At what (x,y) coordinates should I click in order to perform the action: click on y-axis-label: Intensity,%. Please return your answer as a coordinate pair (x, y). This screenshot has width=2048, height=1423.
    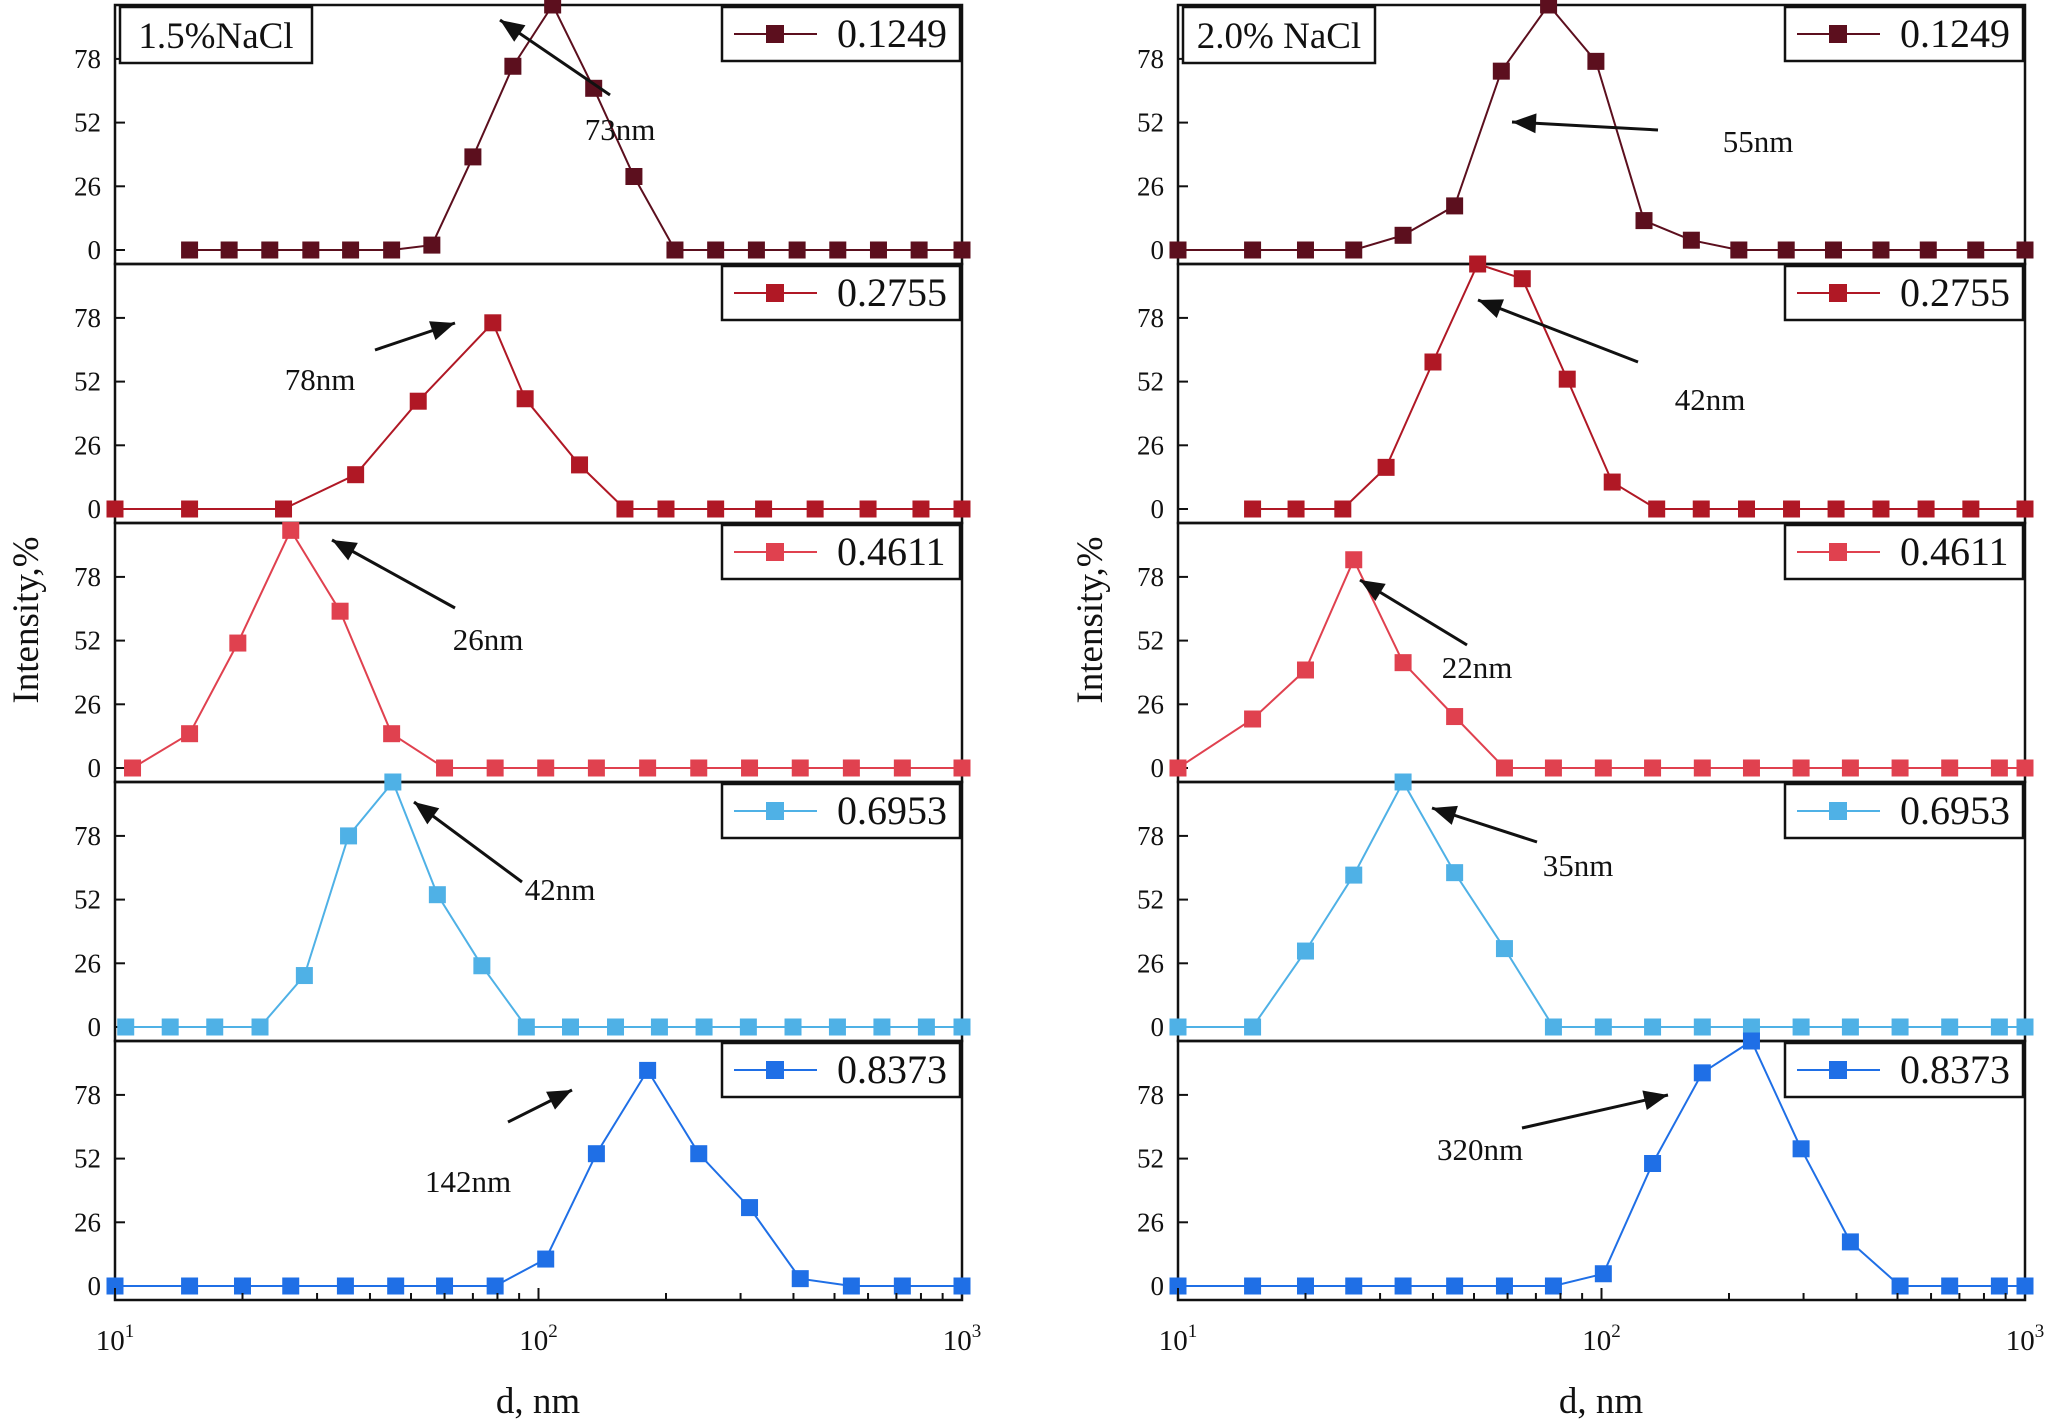
    Looking at the image, I should click on (1090, 619).